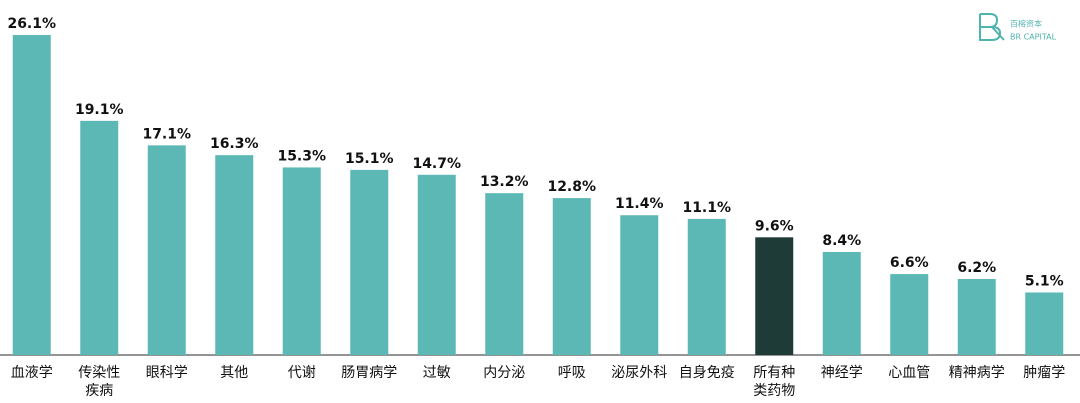  I want to click on brand-name-en: BR CAPITAL, so click(1033, 37).